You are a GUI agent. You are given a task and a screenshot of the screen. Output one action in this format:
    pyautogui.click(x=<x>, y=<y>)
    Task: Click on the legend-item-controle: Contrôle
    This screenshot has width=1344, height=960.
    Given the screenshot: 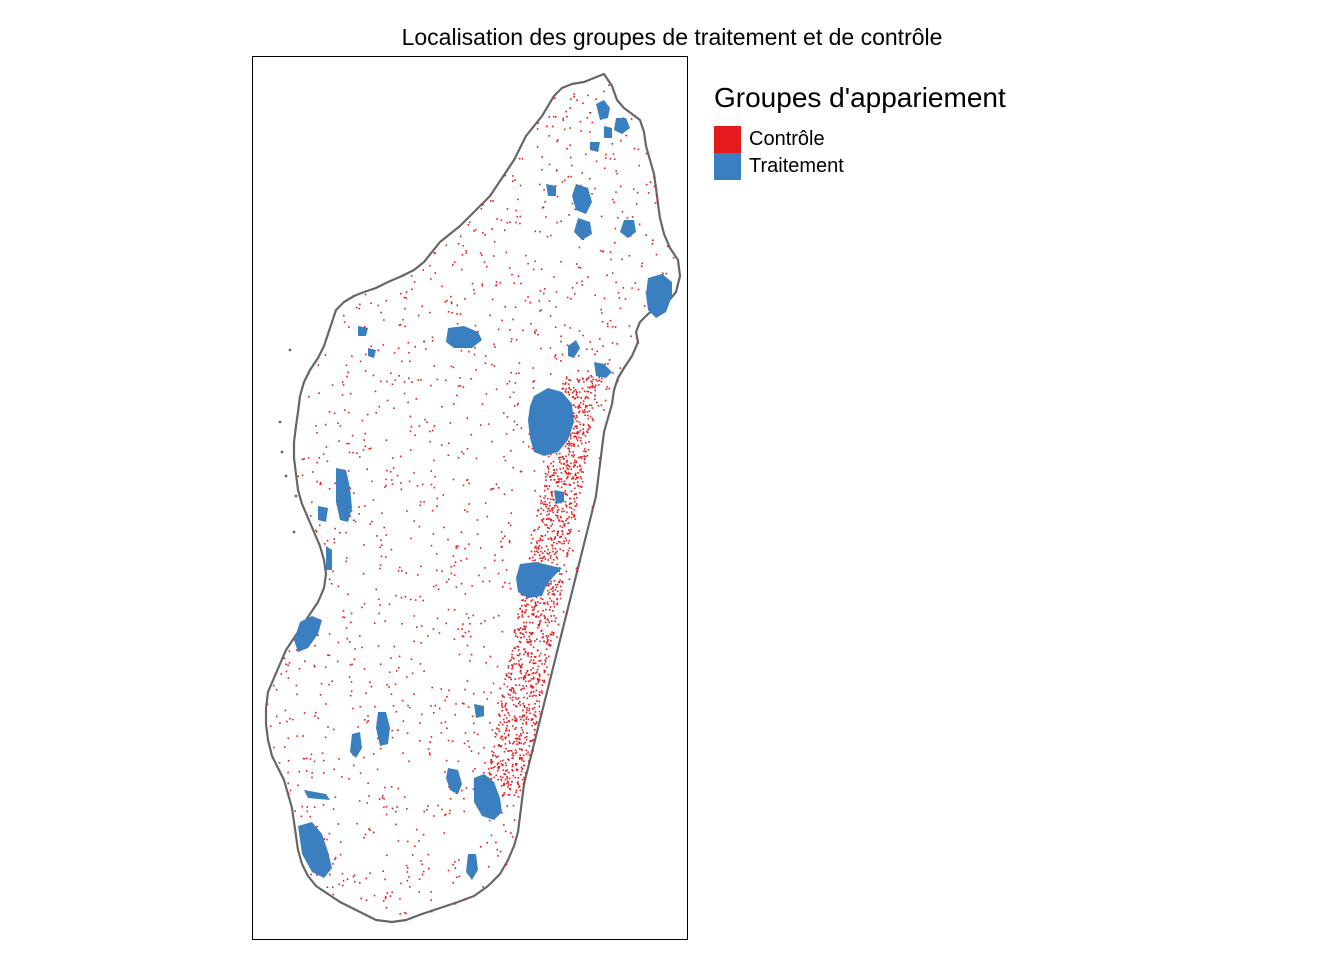 What is the action you would take?
    pyautogui.click(x=860, y=139)
    